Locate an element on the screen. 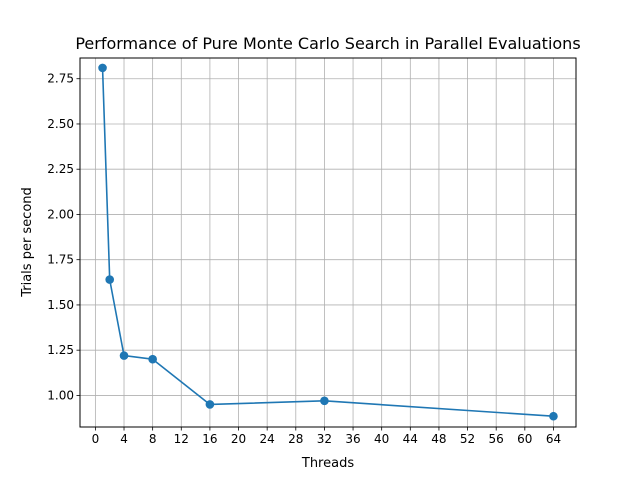 The height and width of the screenshot is (485, 640). y-axis-label: Trials per second is located at coordinates (27, 242).